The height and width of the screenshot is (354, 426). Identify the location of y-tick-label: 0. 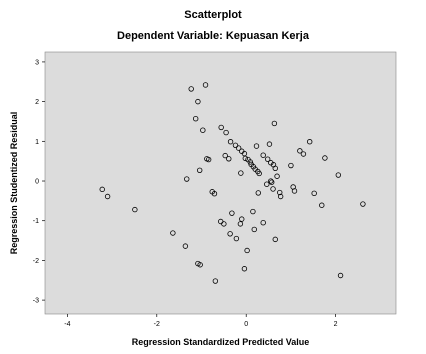
(37, 182).